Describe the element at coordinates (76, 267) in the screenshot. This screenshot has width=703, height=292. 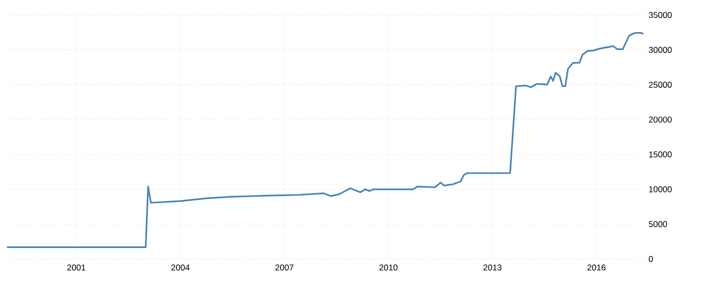
I see `x-tick-label: 2001` at that location.